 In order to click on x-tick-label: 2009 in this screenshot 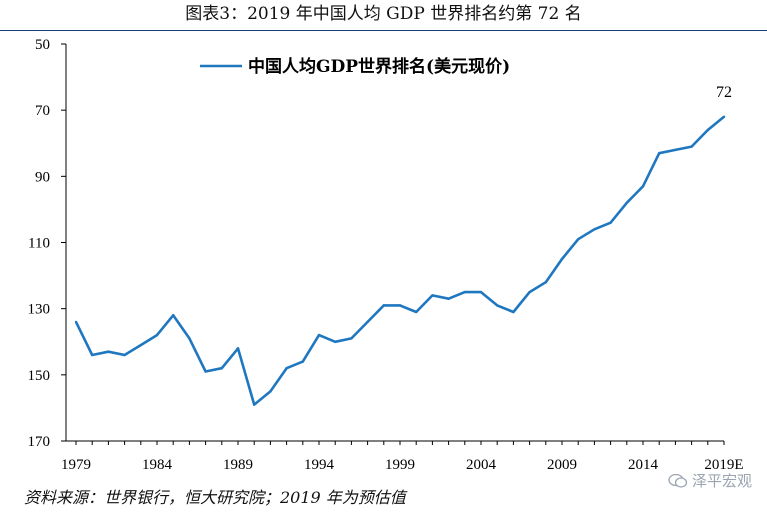, I will do `click(562, 465)`.